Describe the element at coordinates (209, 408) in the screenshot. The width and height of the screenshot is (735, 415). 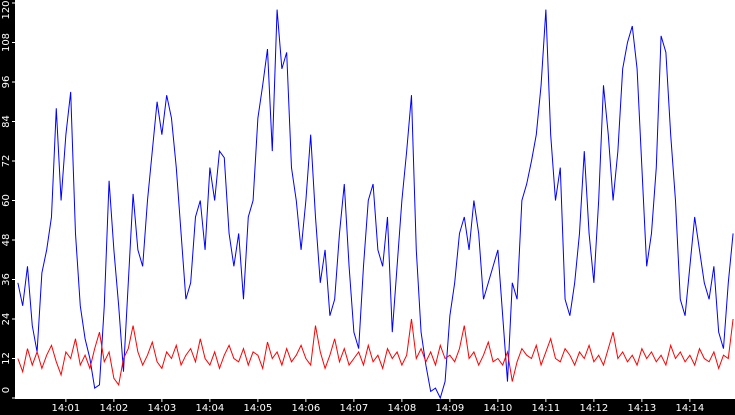
I see `x-tick-label: 14:04` at that location.